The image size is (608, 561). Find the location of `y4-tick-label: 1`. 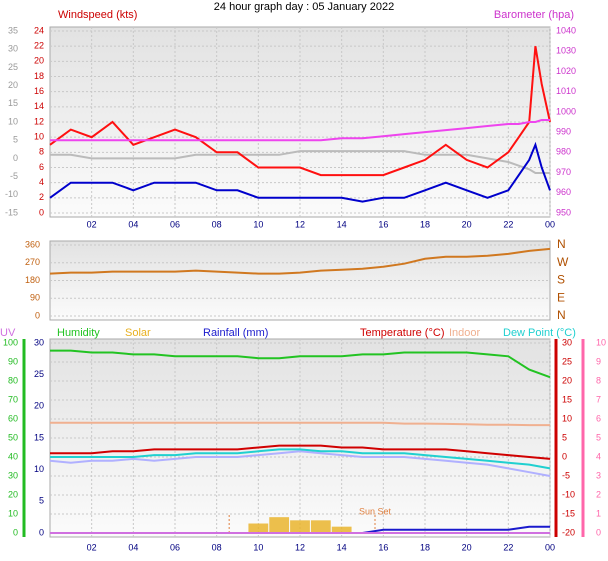

y4-tick-label: 1 is located at coordinates (598, 513).